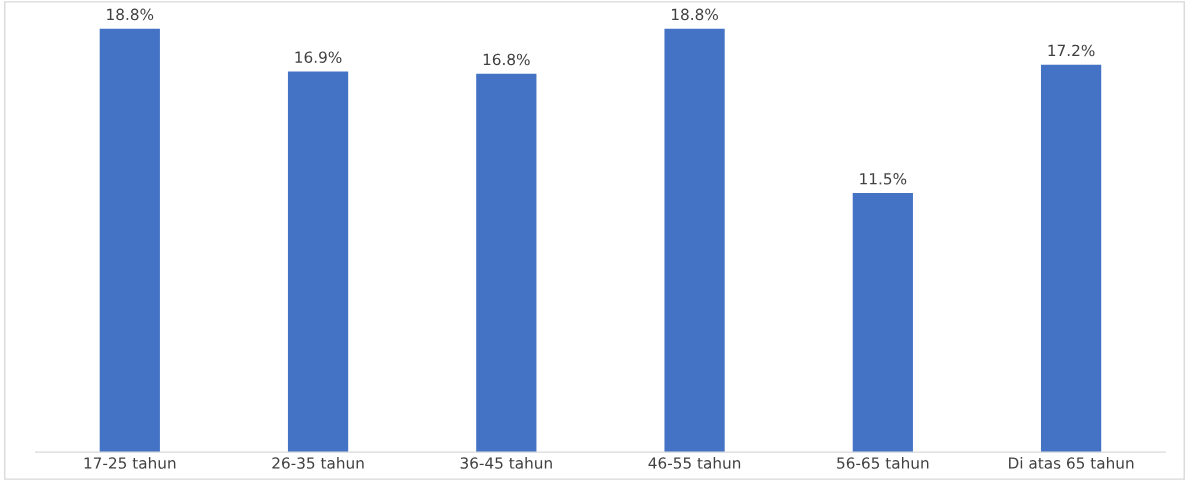  What do you see at coordinates (506, 59) in the screenshot?
I see `data-label: 16.8%` at bounding box center [506, 59].